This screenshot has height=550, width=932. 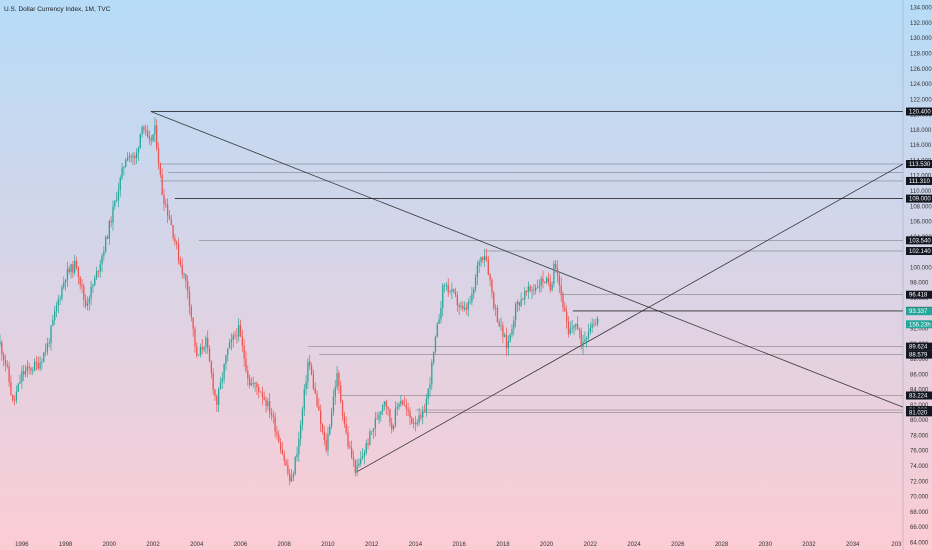 What do you see at coordinates (921, 9) in the screenshot?
I see `y-tick-label: 134.000` at bounding box center [921, 9].